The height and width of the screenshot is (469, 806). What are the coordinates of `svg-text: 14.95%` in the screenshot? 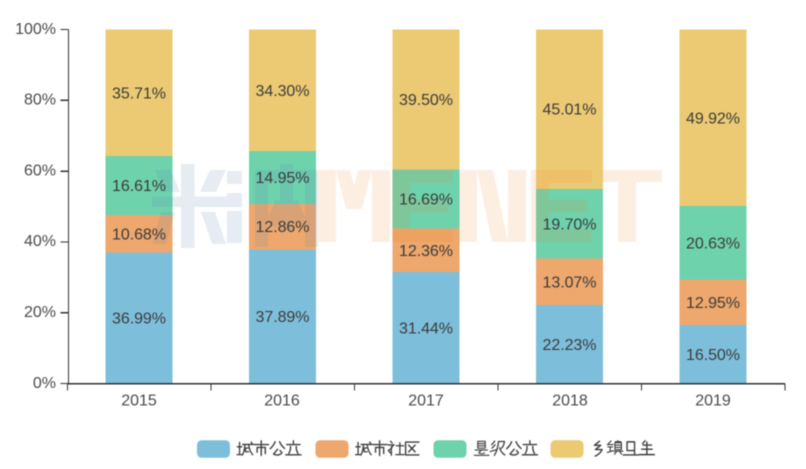 It's located at (283, 178).